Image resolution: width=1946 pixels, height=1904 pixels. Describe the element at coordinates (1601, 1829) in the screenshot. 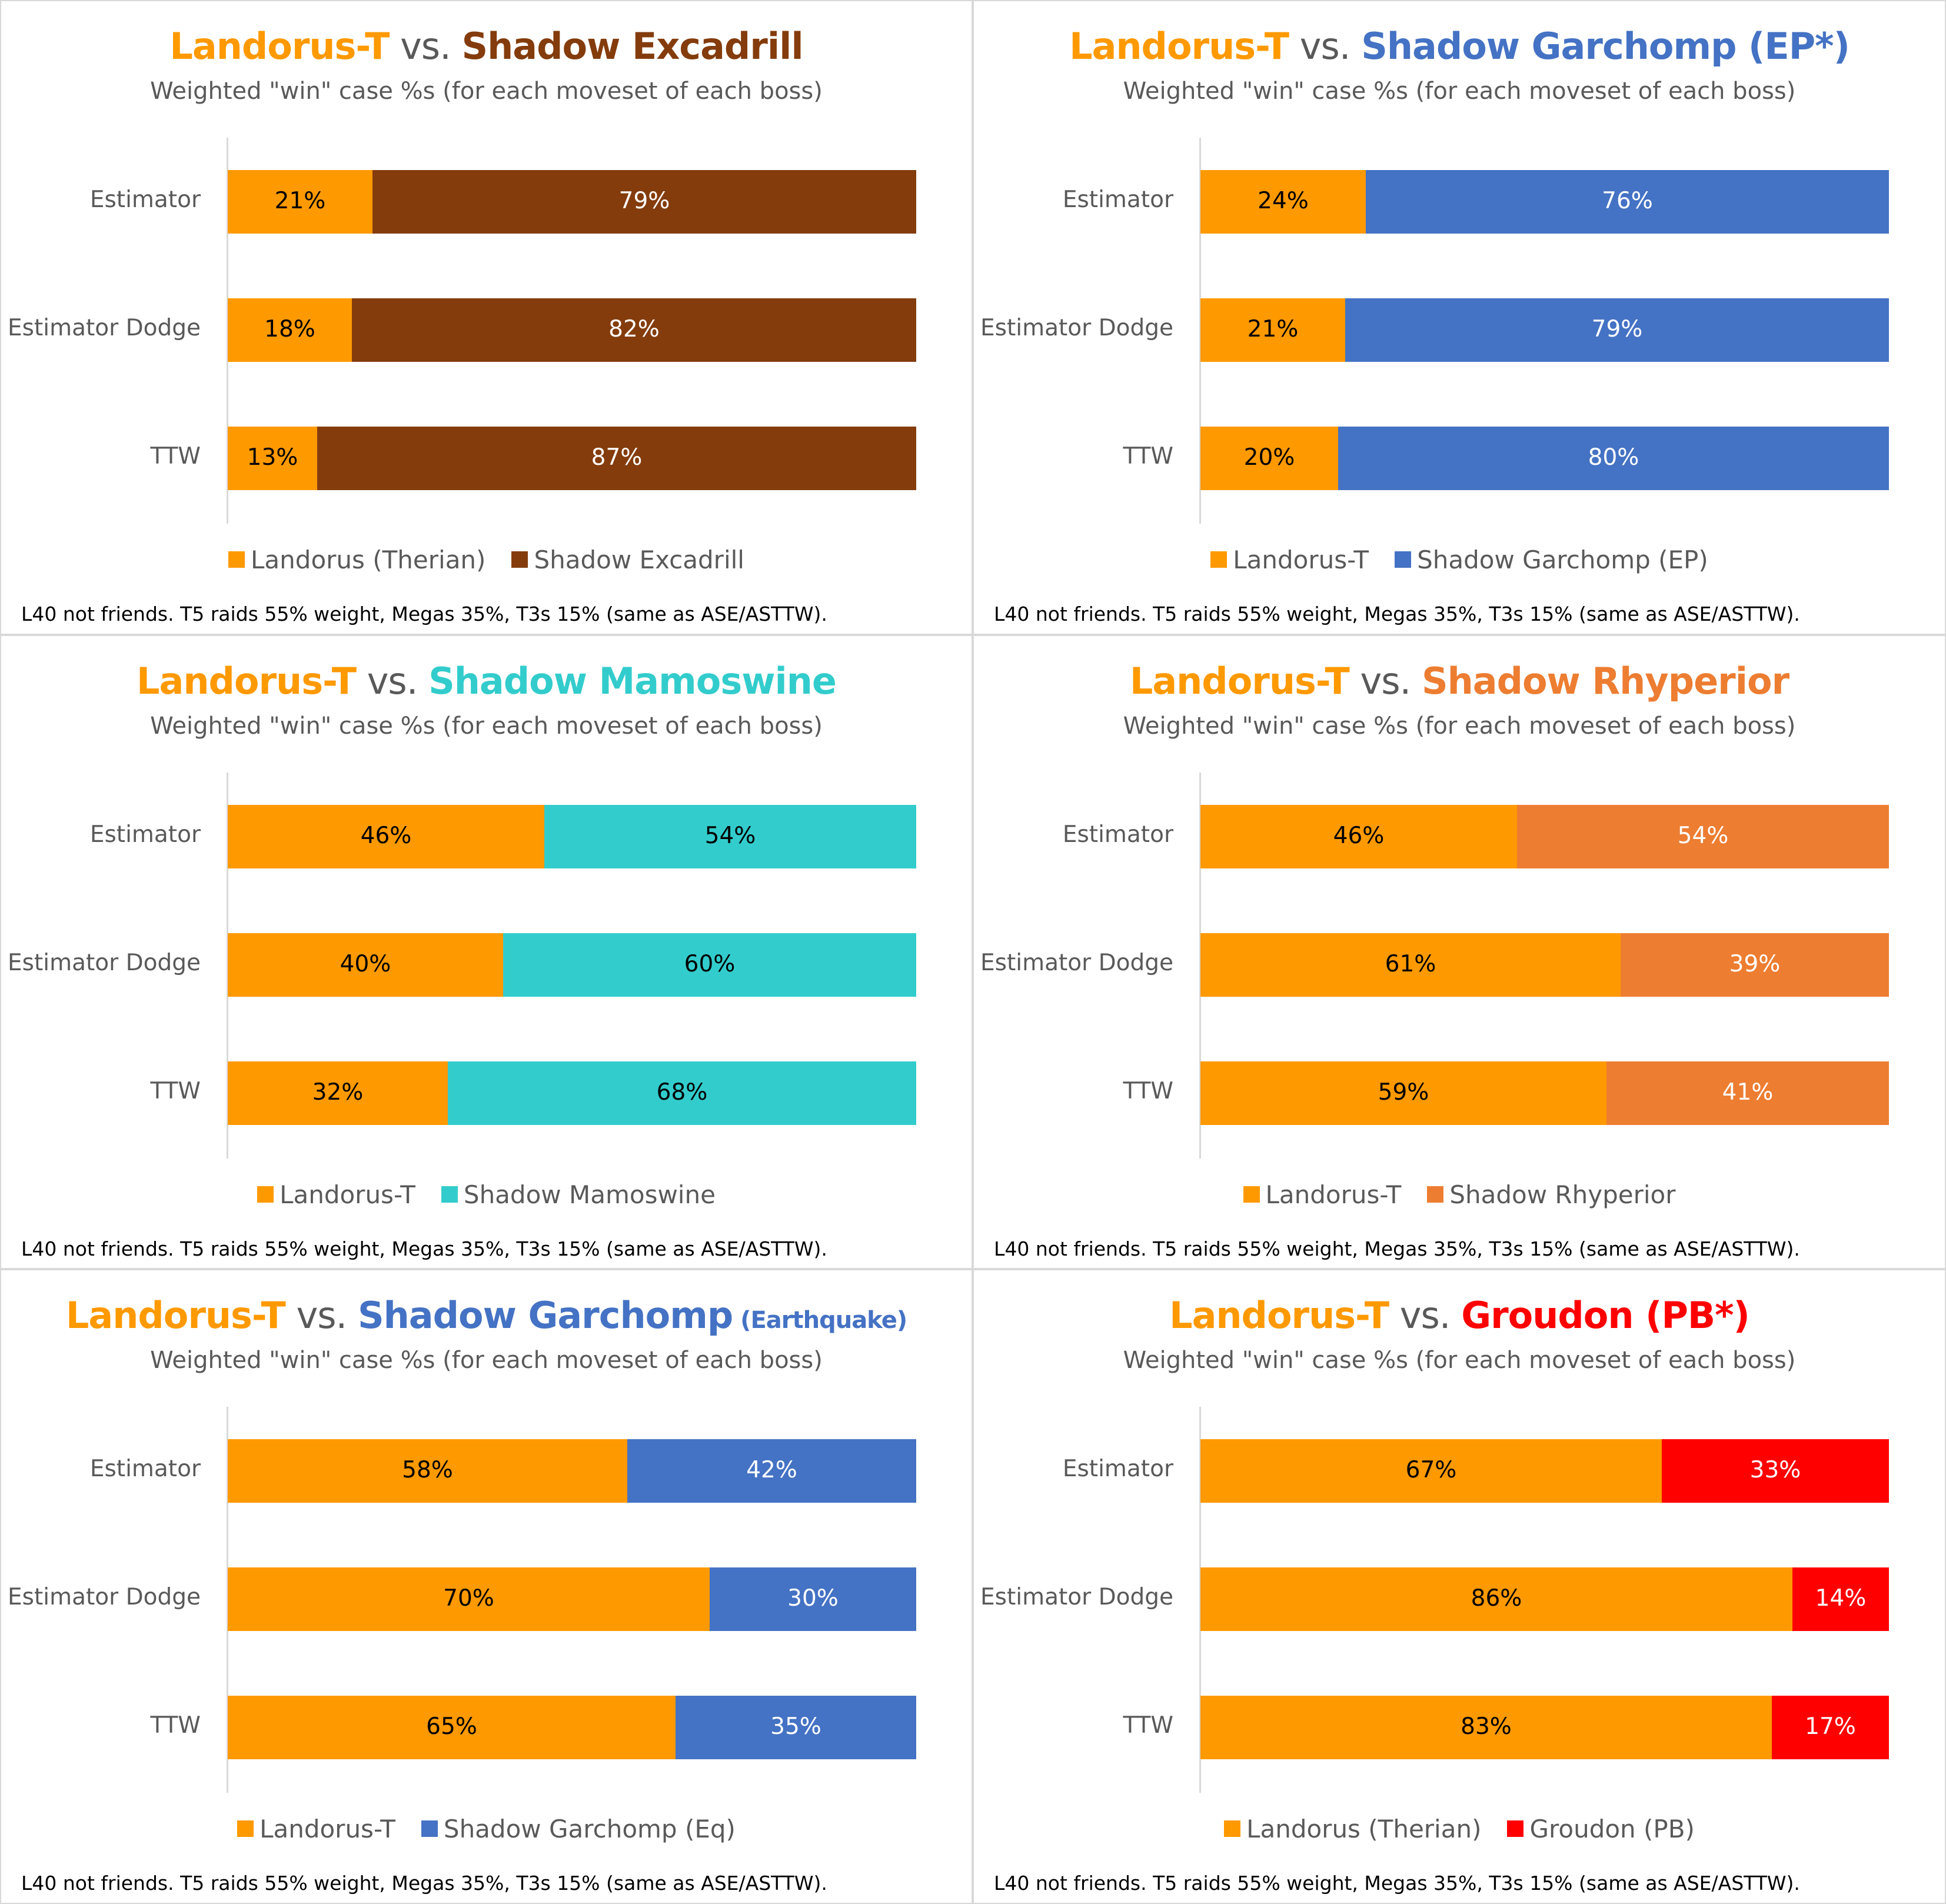

I see `legend-item: Groudon (PB)` at that location.